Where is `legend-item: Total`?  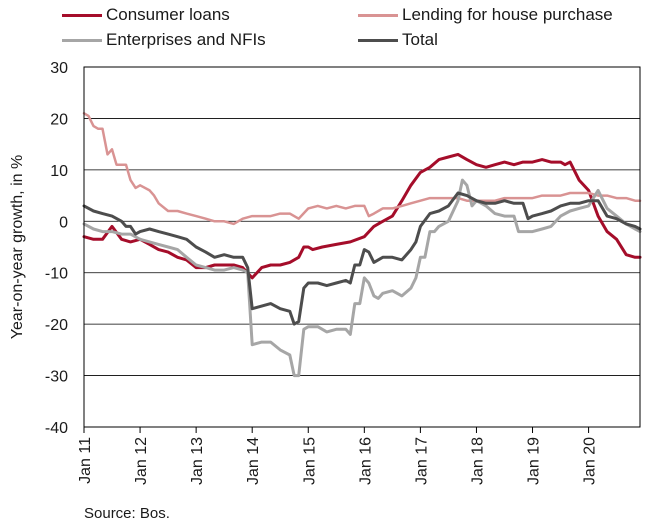
legend-item: Total is located at coordinates (398, 40).